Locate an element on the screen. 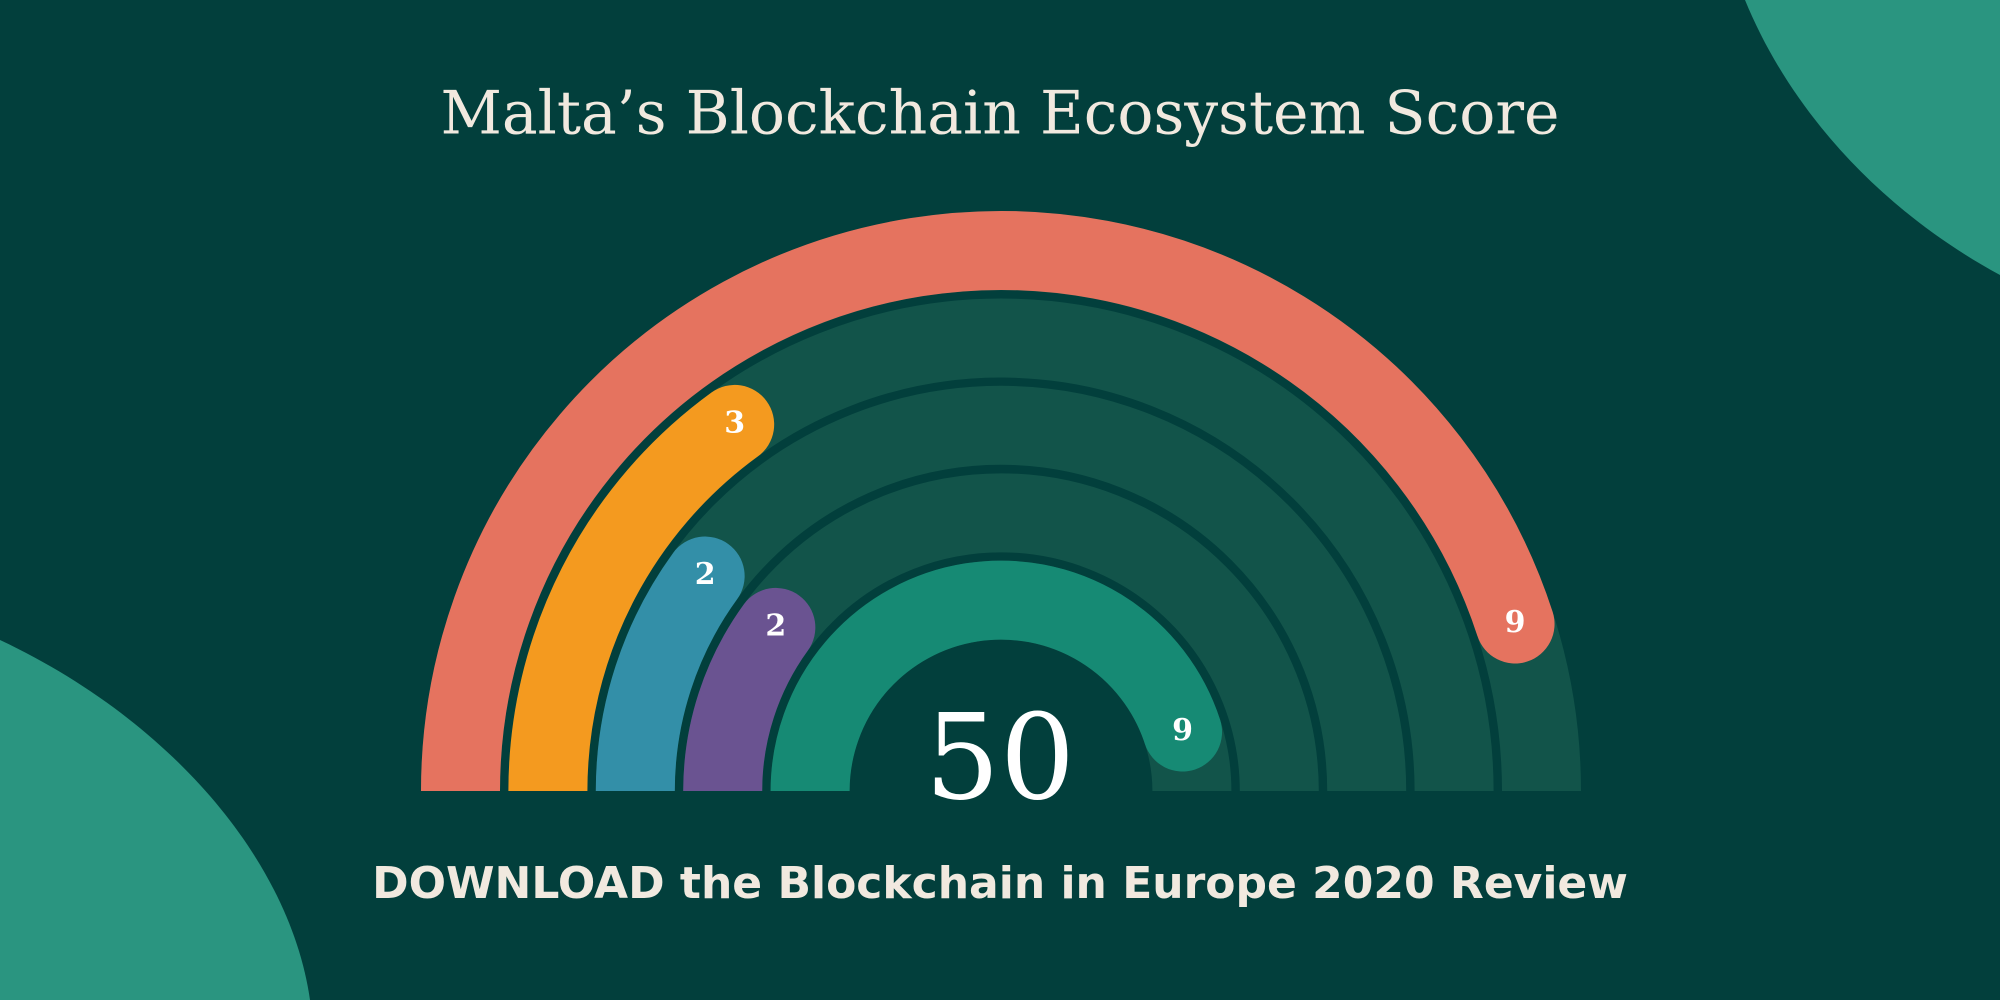  chart-title: Malta’s Blockchain Ecosystem Score is located at coordinates (999, 114).